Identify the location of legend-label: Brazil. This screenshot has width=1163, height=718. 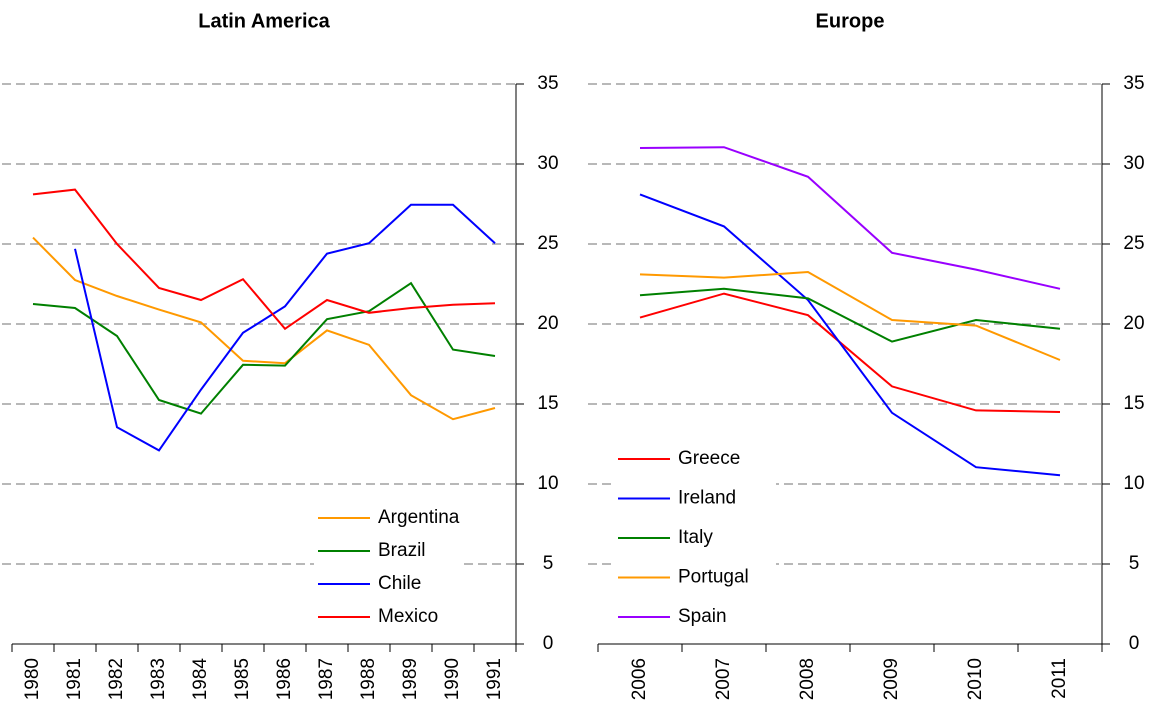
(402, 550).